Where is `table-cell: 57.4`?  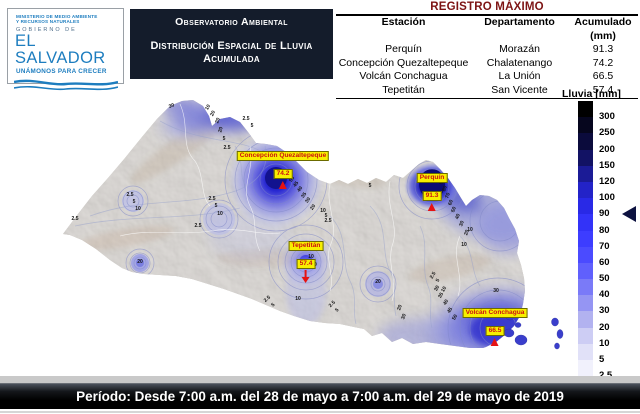
table-cell: 57.4 is located at coordinates (603, 89).